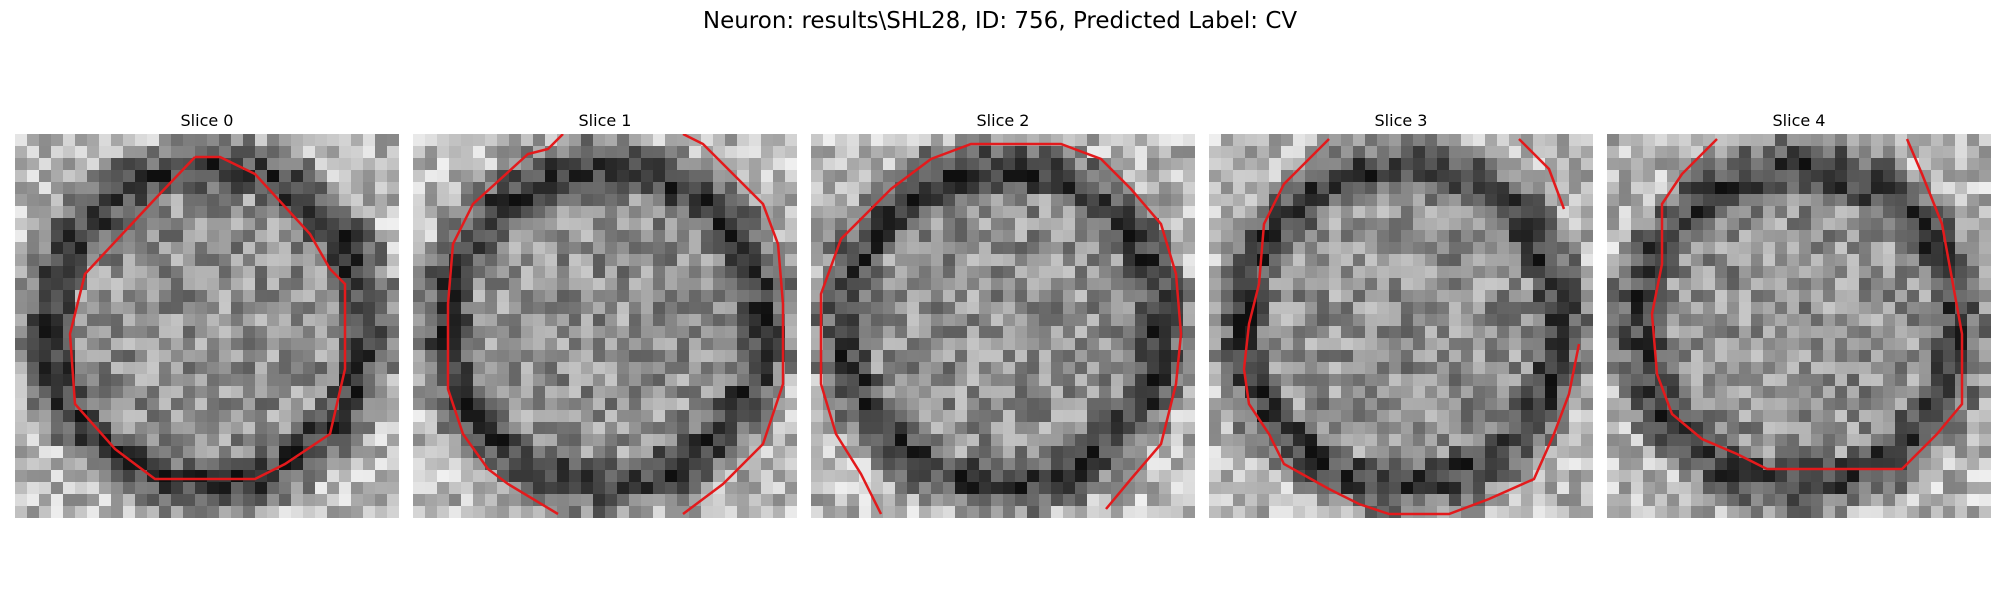 This screenshot has width=2000, height=600. I want to click on slice-title-0: Slice 0, so click(207, 120).